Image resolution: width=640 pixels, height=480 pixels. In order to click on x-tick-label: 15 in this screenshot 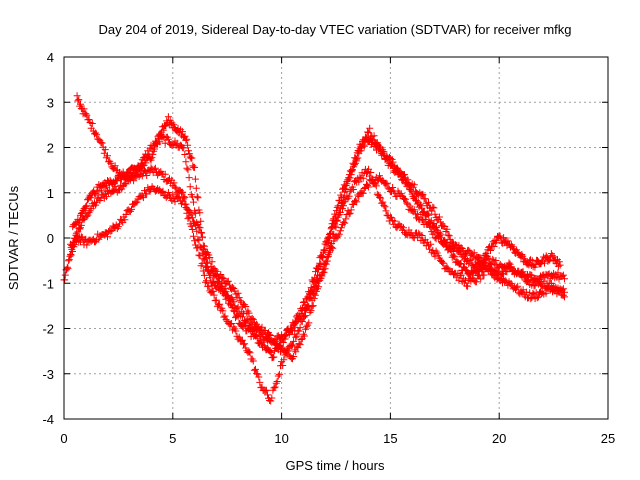, I will do `click(390, 438)`.